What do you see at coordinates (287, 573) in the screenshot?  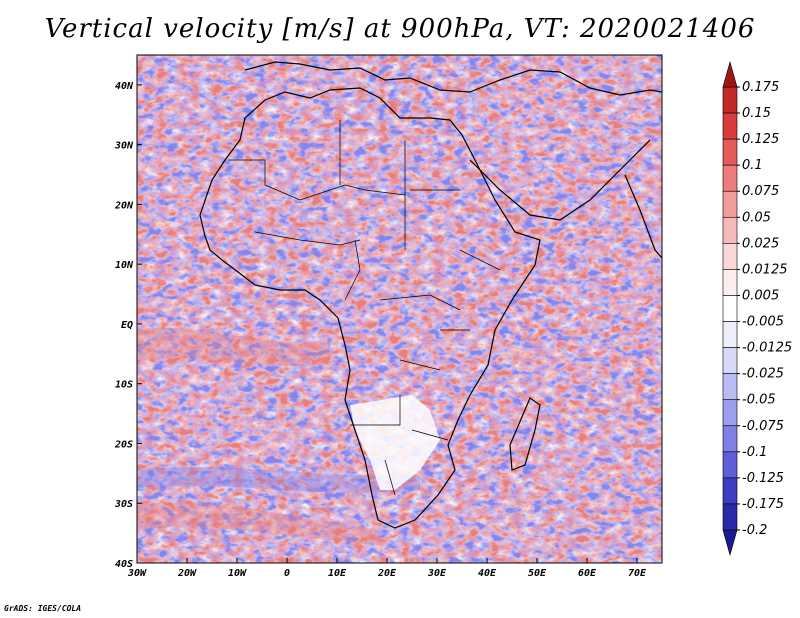 I see `x-tick-label: 0` at bounding box center [287, 573].